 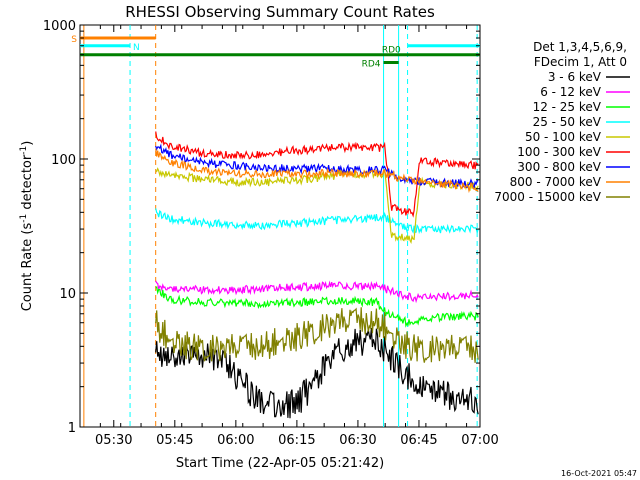 What do you see at coordinates (113, 440) in the screenshot?
I see `x-tick-label-0: 05:30` at bounding box center [113, 440].